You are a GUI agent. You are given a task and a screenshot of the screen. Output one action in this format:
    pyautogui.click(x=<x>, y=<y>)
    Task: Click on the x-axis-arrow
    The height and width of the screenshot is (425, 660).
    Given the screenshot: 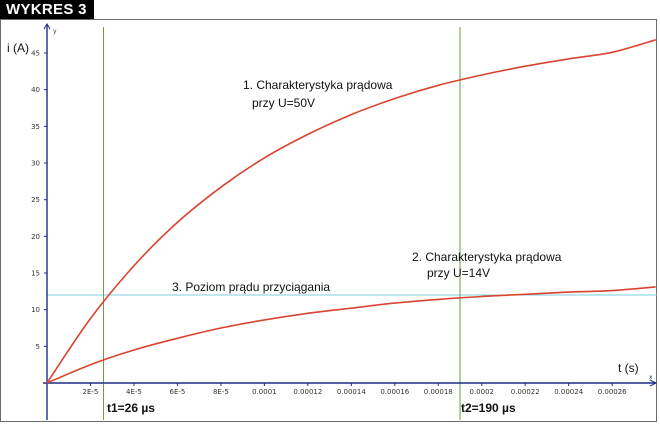 What is the action you would take?
    pyautogui.click(x=653, y=383)
    